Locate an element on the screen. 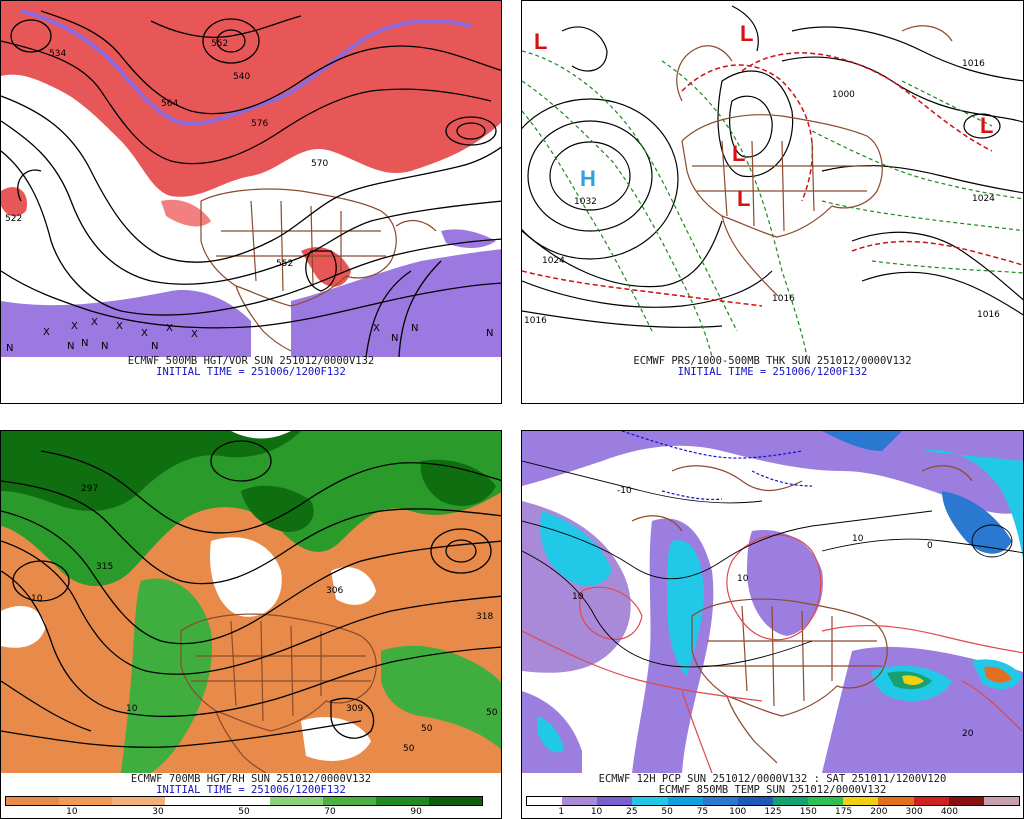  caption-title: ECMWF 500MB HGT/VOR SUN 251012/0000V132 is located at coordinates (251, 361).